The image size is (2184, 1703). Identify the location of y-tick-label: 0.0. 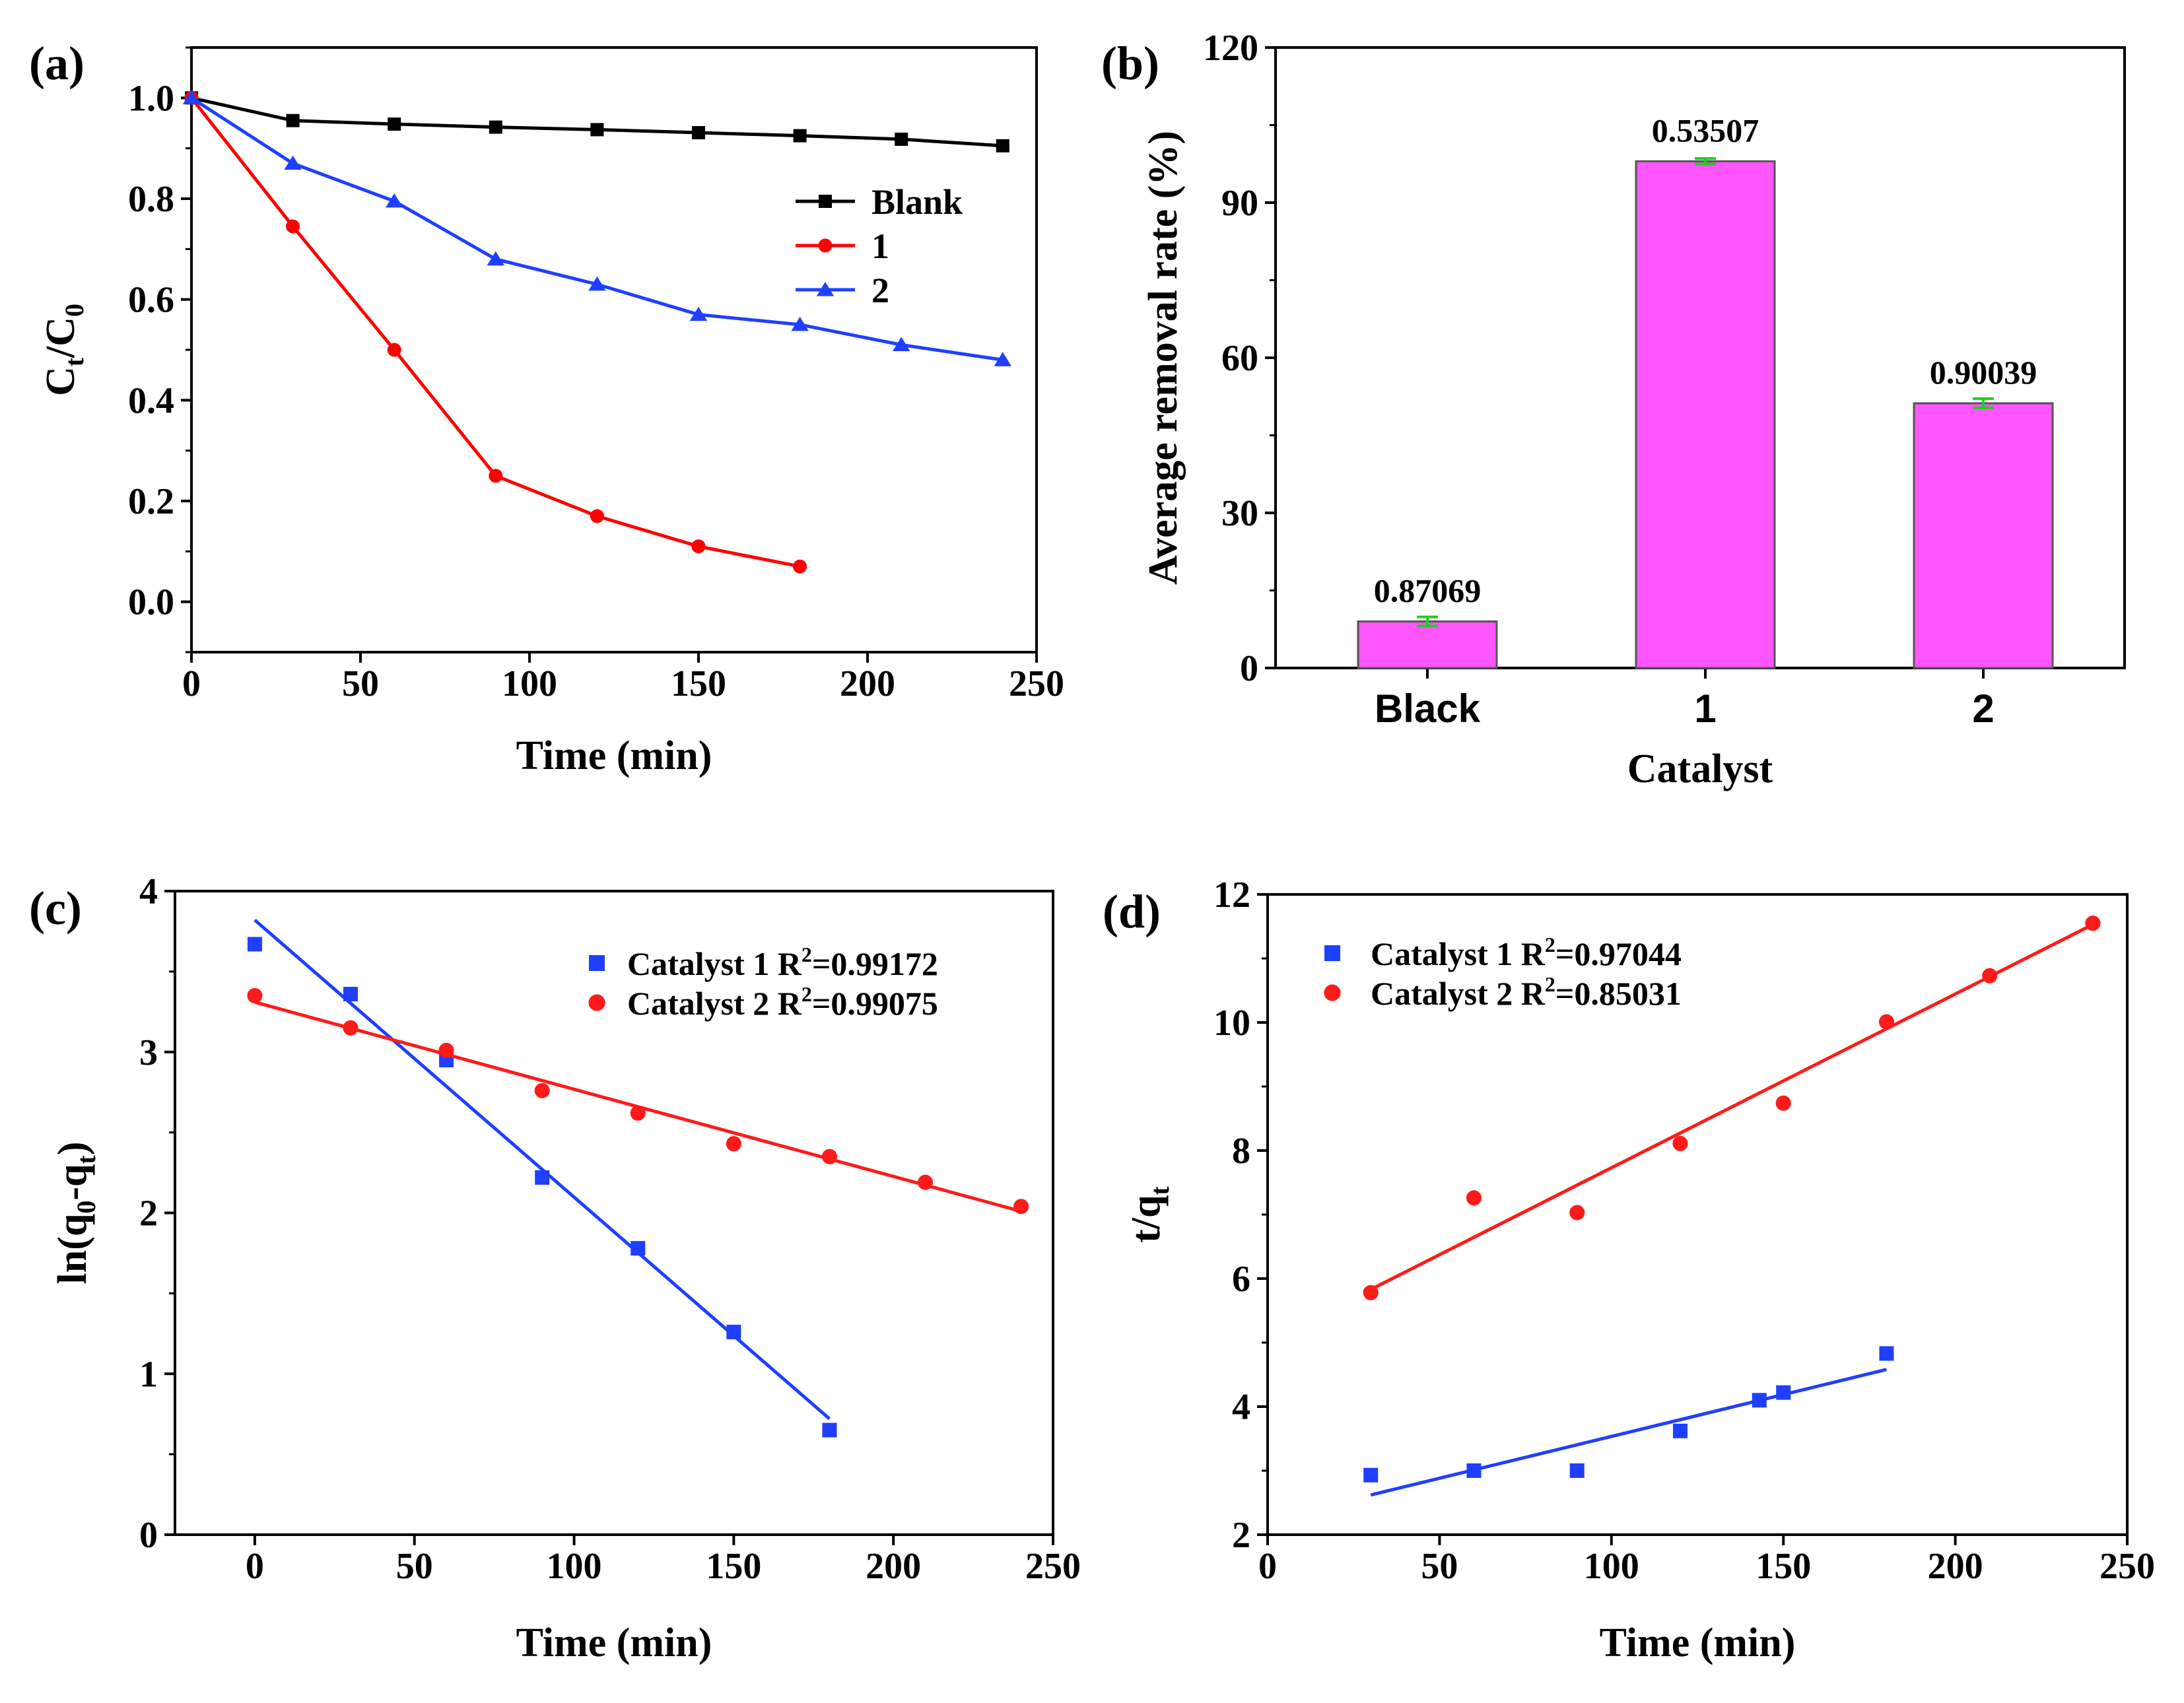
(151, 602).